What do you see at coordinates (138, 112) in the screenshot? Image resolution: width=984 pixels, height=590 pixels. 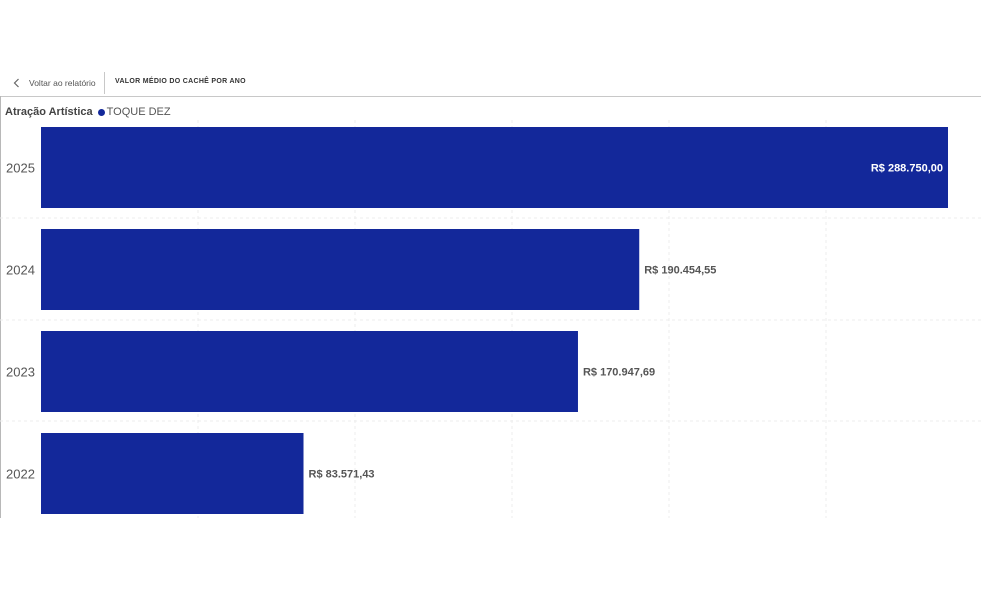 I see `legend-series-label: TOQUE DEZ` at bounding box center [138, 112].